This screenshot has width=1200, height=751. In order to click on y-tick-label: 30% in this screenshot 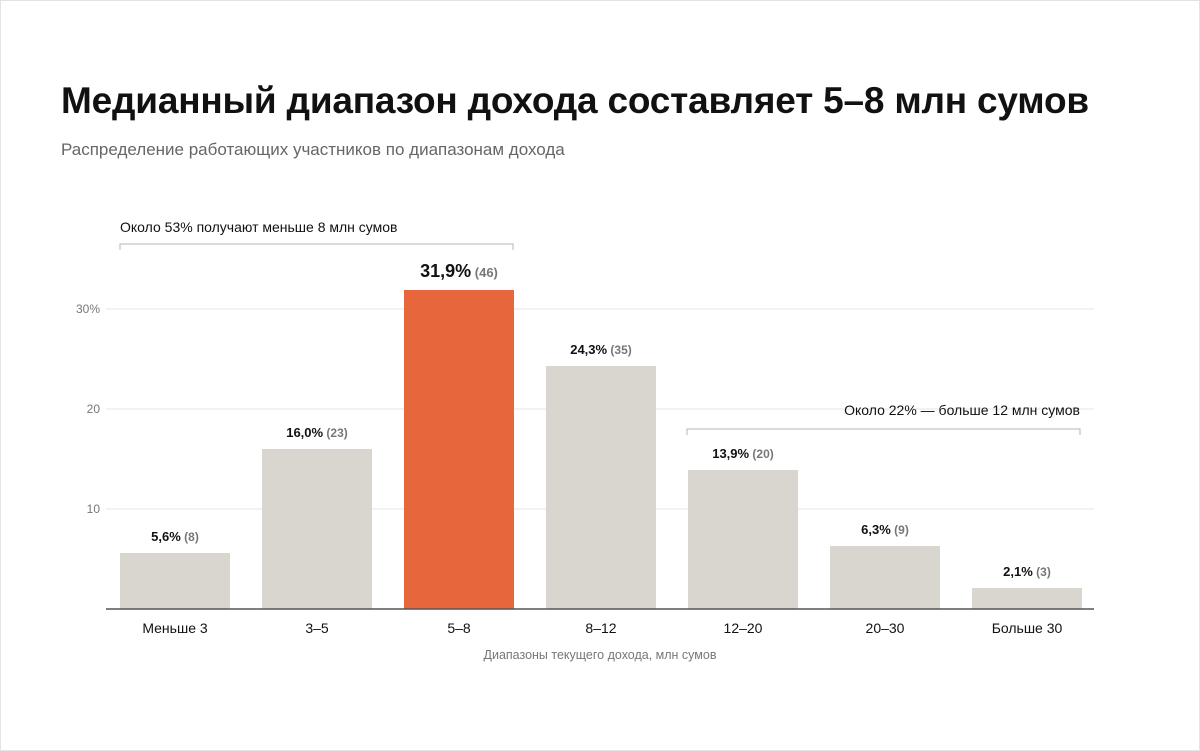, I will do `click(88, 309)`.